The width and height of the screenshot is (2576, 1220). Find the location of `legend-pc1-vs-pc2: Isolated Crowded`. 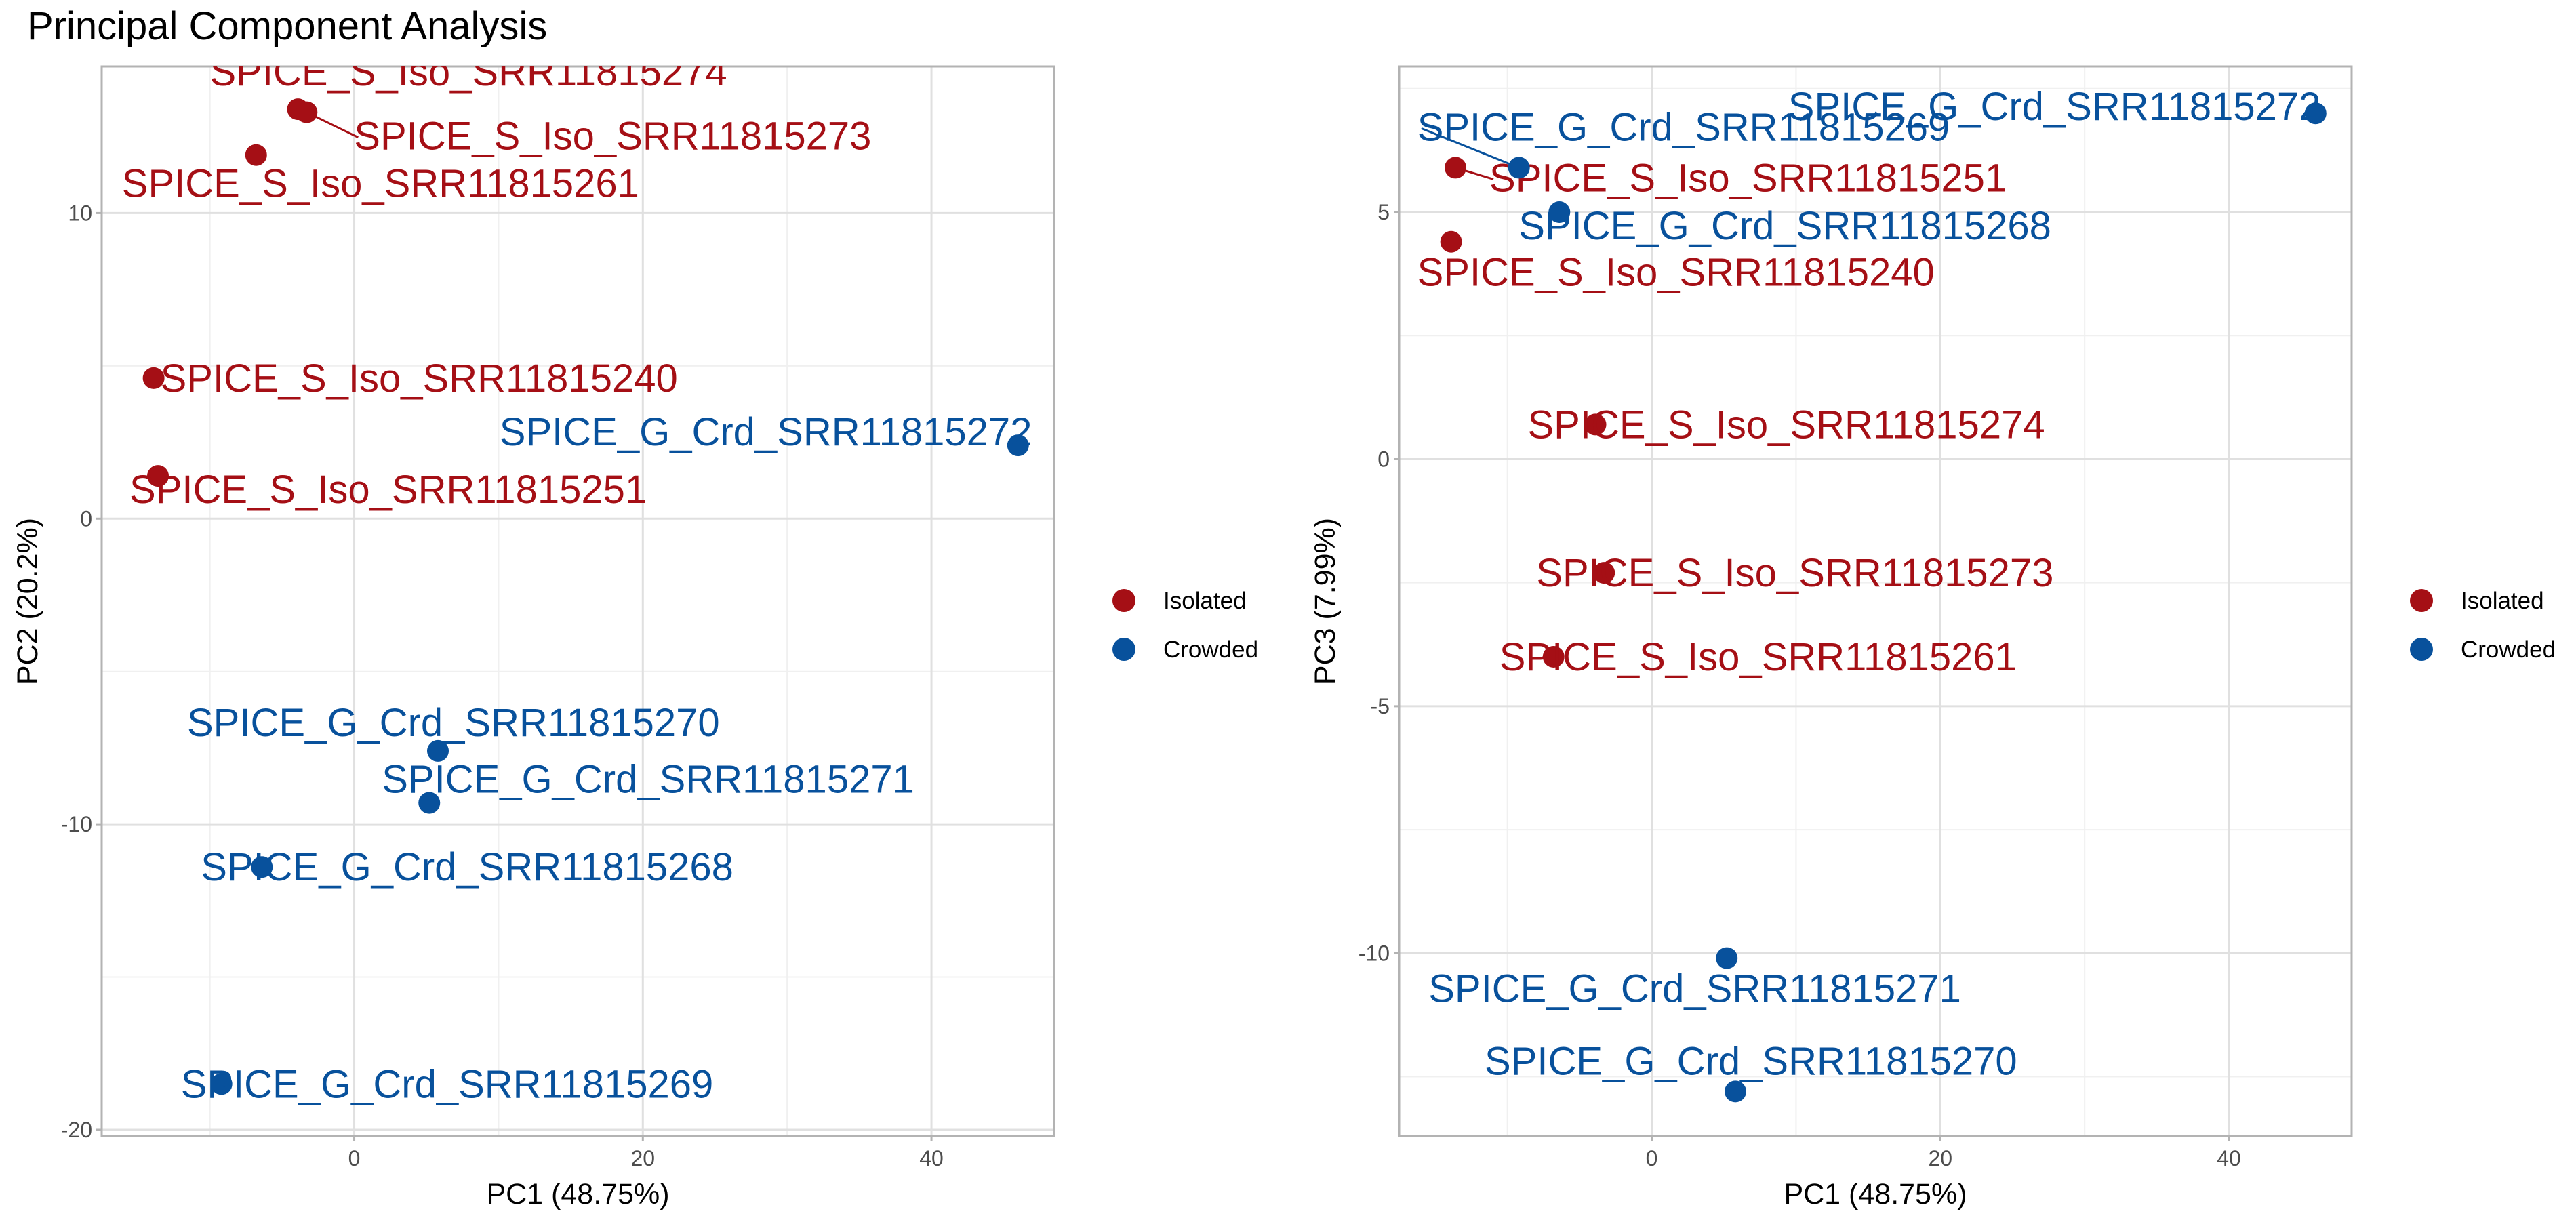

legend-pc1-vs-pc2: Isolated Crowded is located at coordinates (1185, 626).